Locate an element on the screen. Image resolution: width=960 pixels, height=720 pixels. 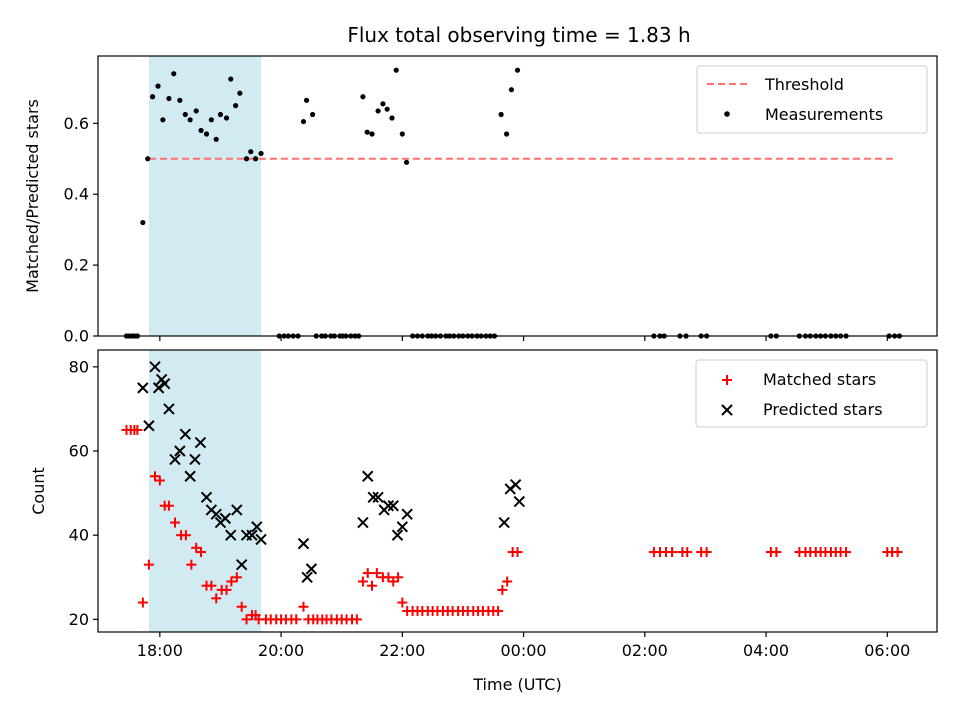
predicted-stars-legend-marker is located at coordinates (727, 410).